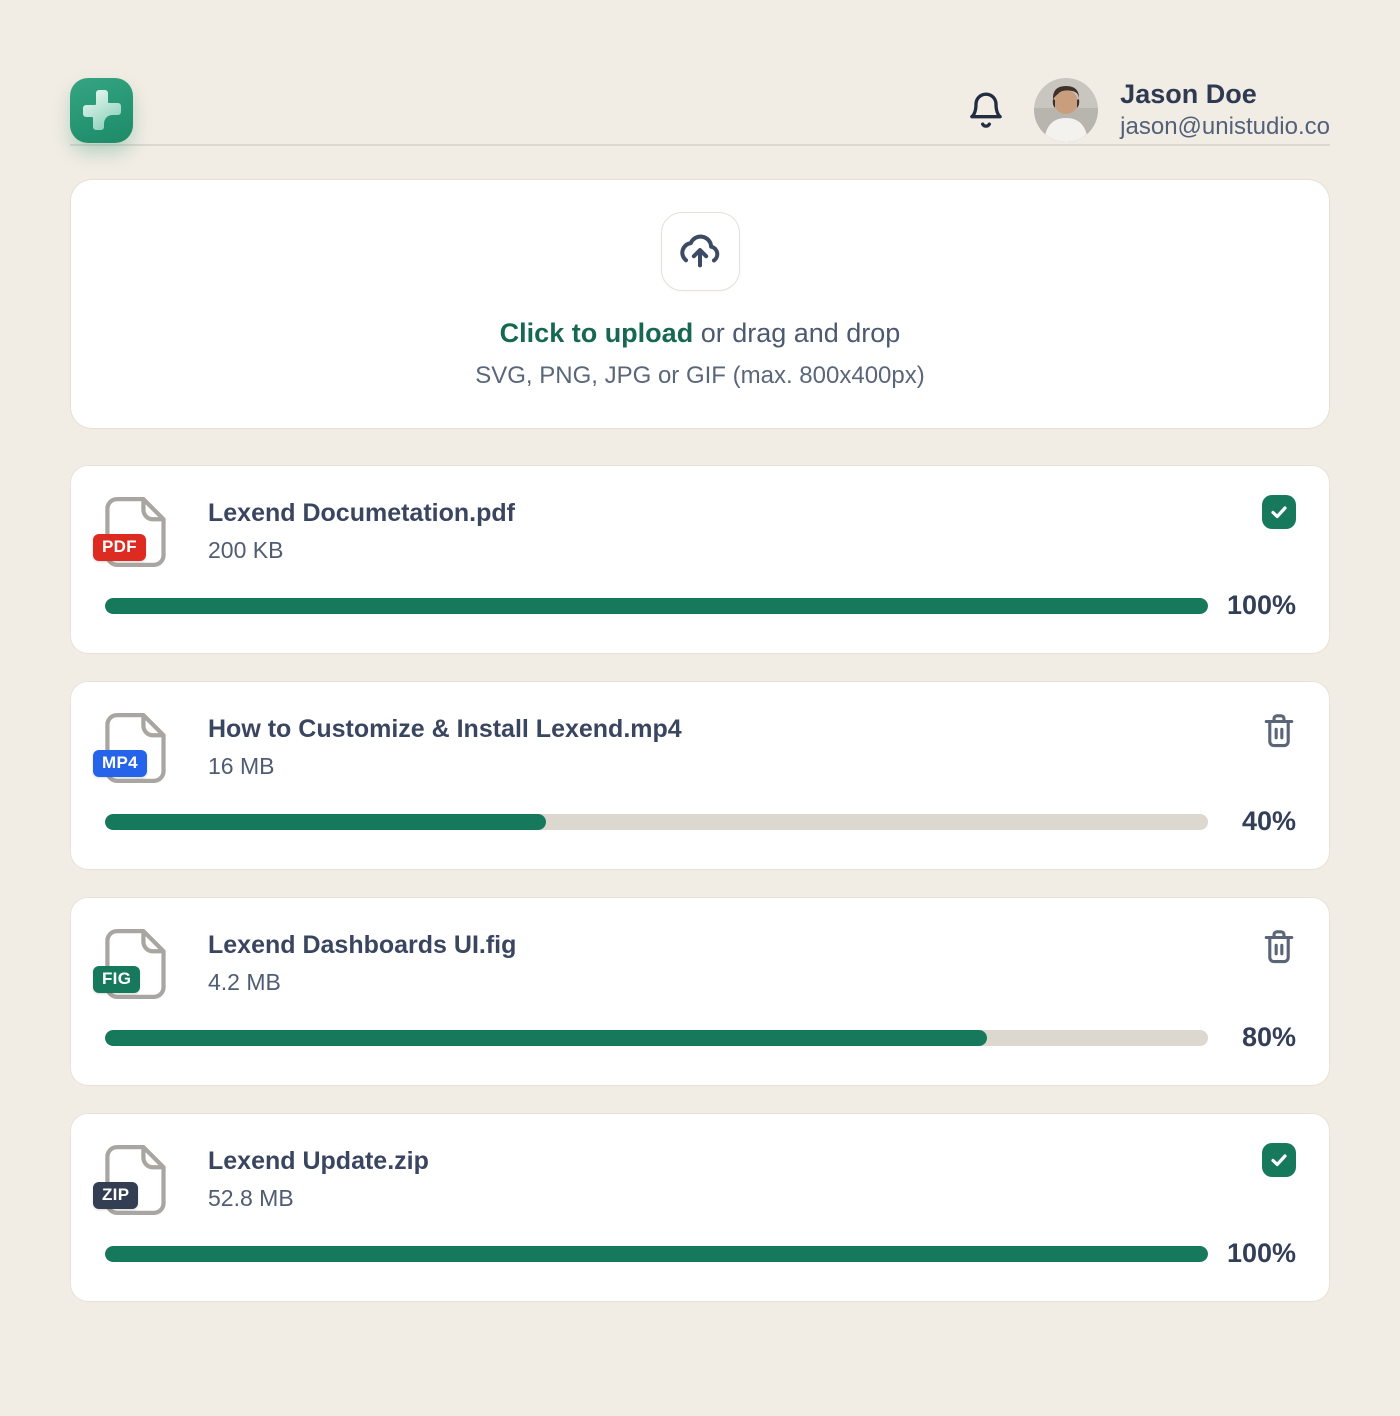  I want to click on user-meta: Jason Doe jason@unistudio.co, so click(1225, 110).